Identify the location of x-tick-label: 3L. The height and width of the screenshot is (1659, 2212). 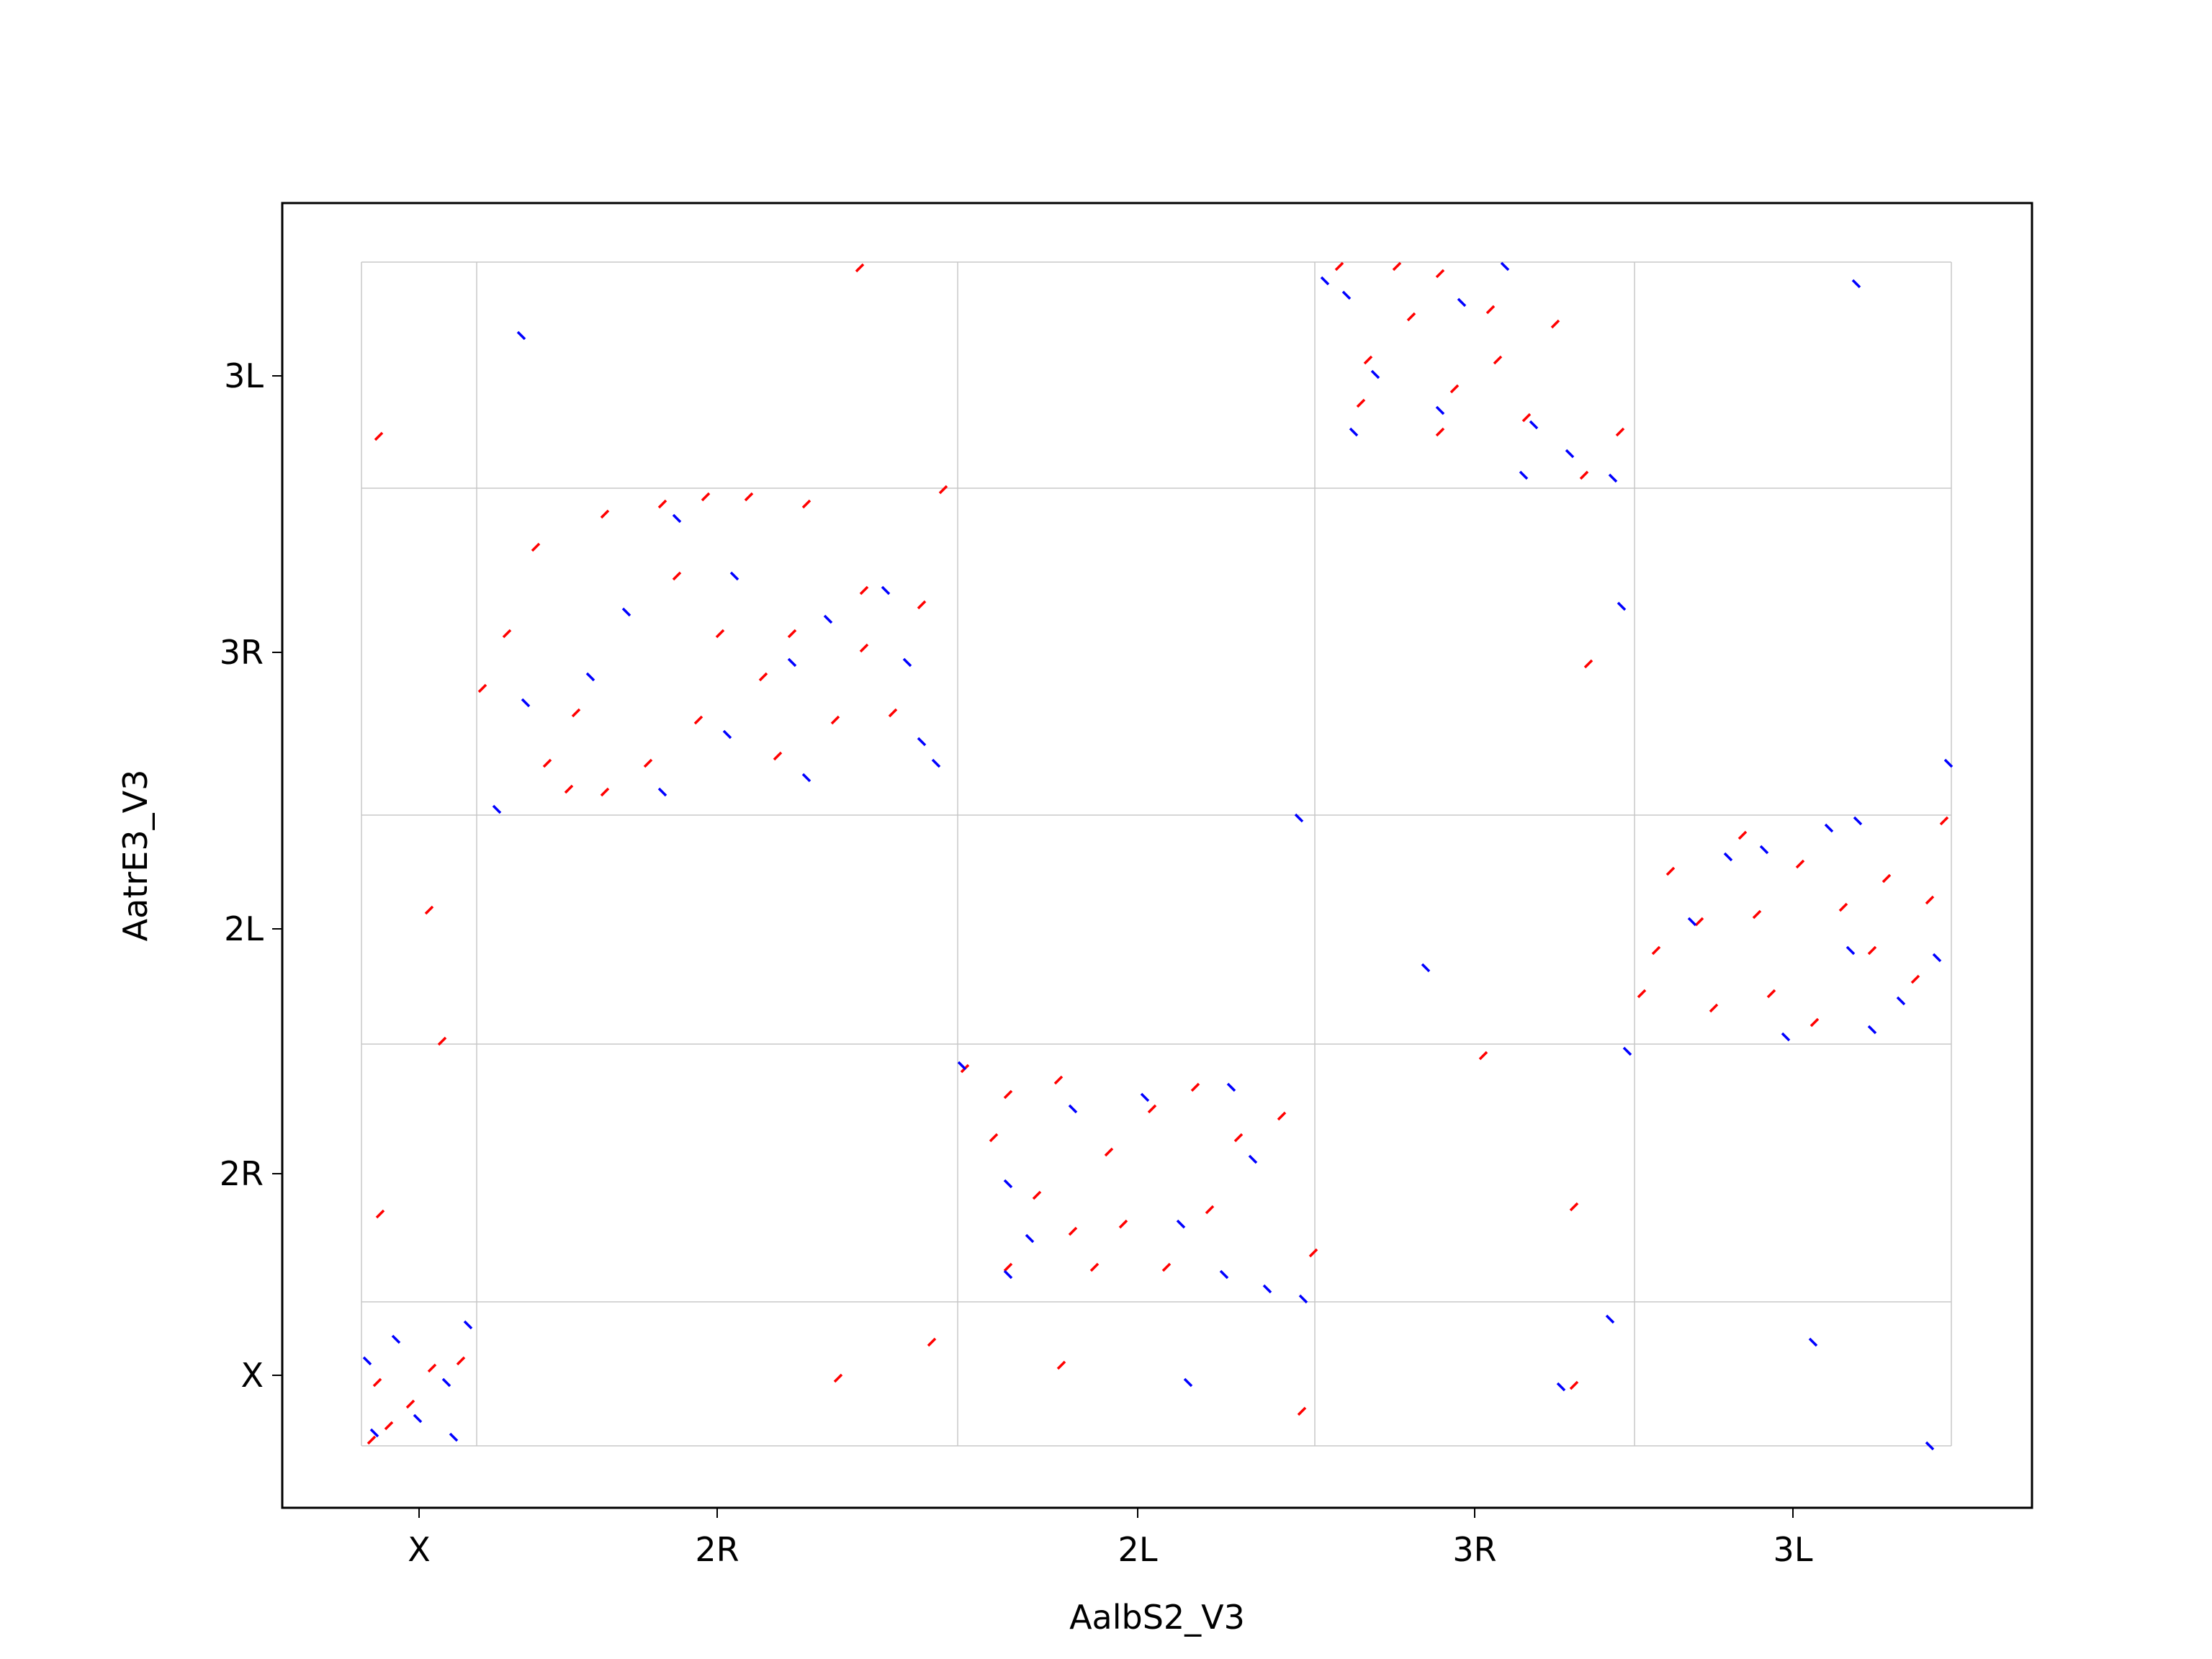
(1793, 1550).